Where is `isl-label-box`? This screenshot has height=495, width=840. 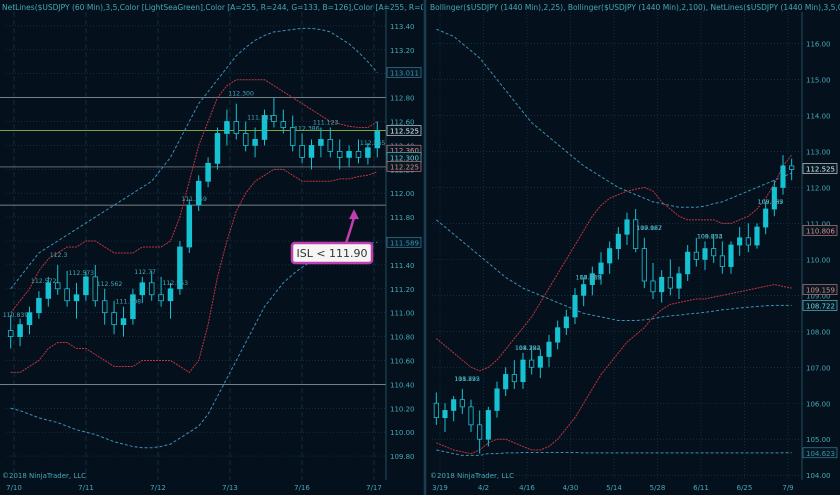 isl-label-box is located at coordinates (332, 253).